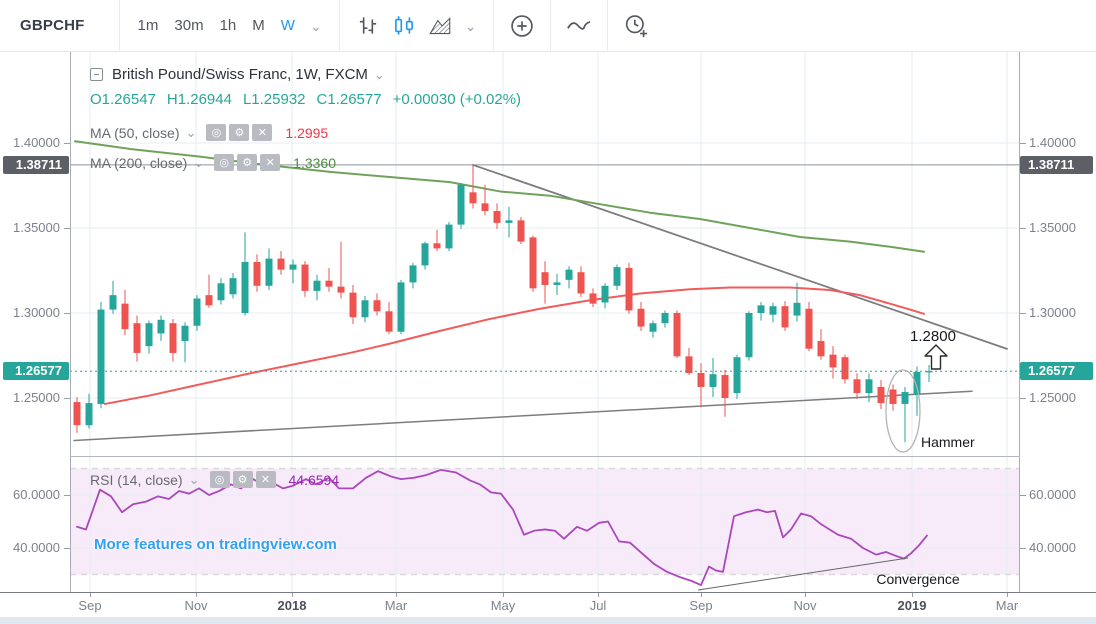 This screenshot has height=624, width=1096. Describe the element at coordinates (314, 162) in the screenshot. I see `ma200-value: 1.3360` at that location.